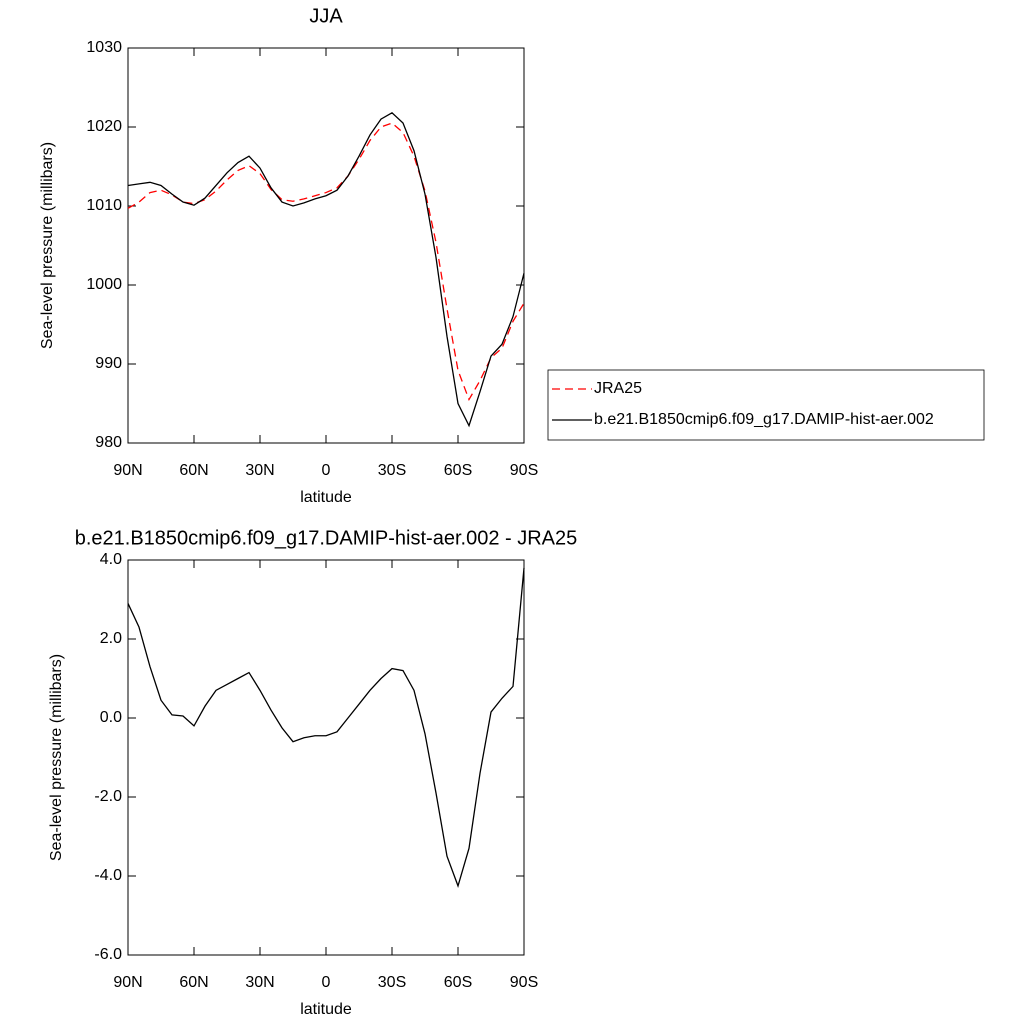  I want to click on y-tick-label: 4.0, so click(111, 559).